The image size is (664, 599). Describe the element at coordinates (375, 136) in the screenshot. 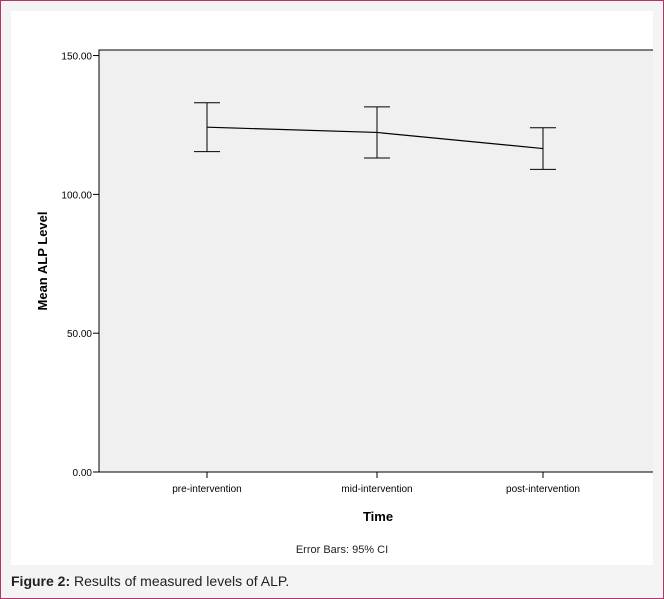

I see `data-series` at that location.